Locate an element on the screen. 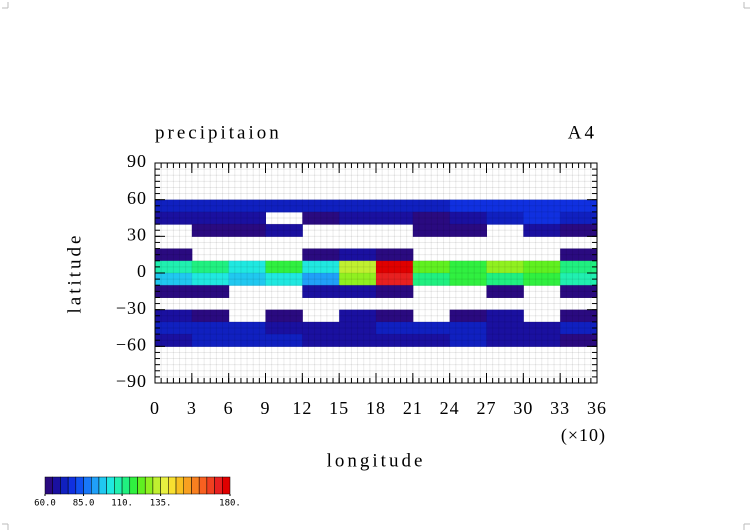  x-tick-label: 6 is located at coordinates (229, 408).